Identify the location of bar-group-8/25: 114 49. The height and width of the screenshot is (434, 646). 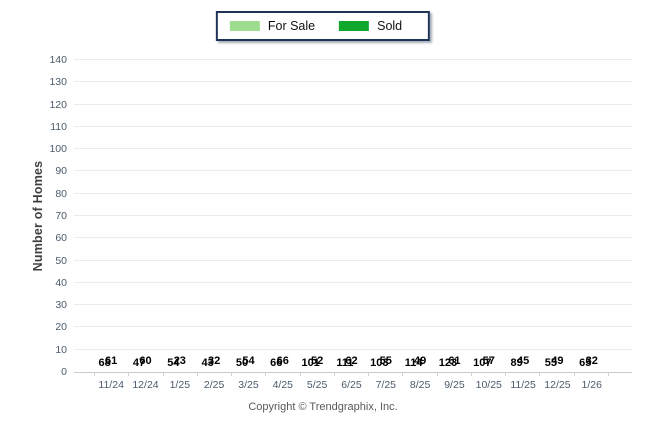
(420, 216).